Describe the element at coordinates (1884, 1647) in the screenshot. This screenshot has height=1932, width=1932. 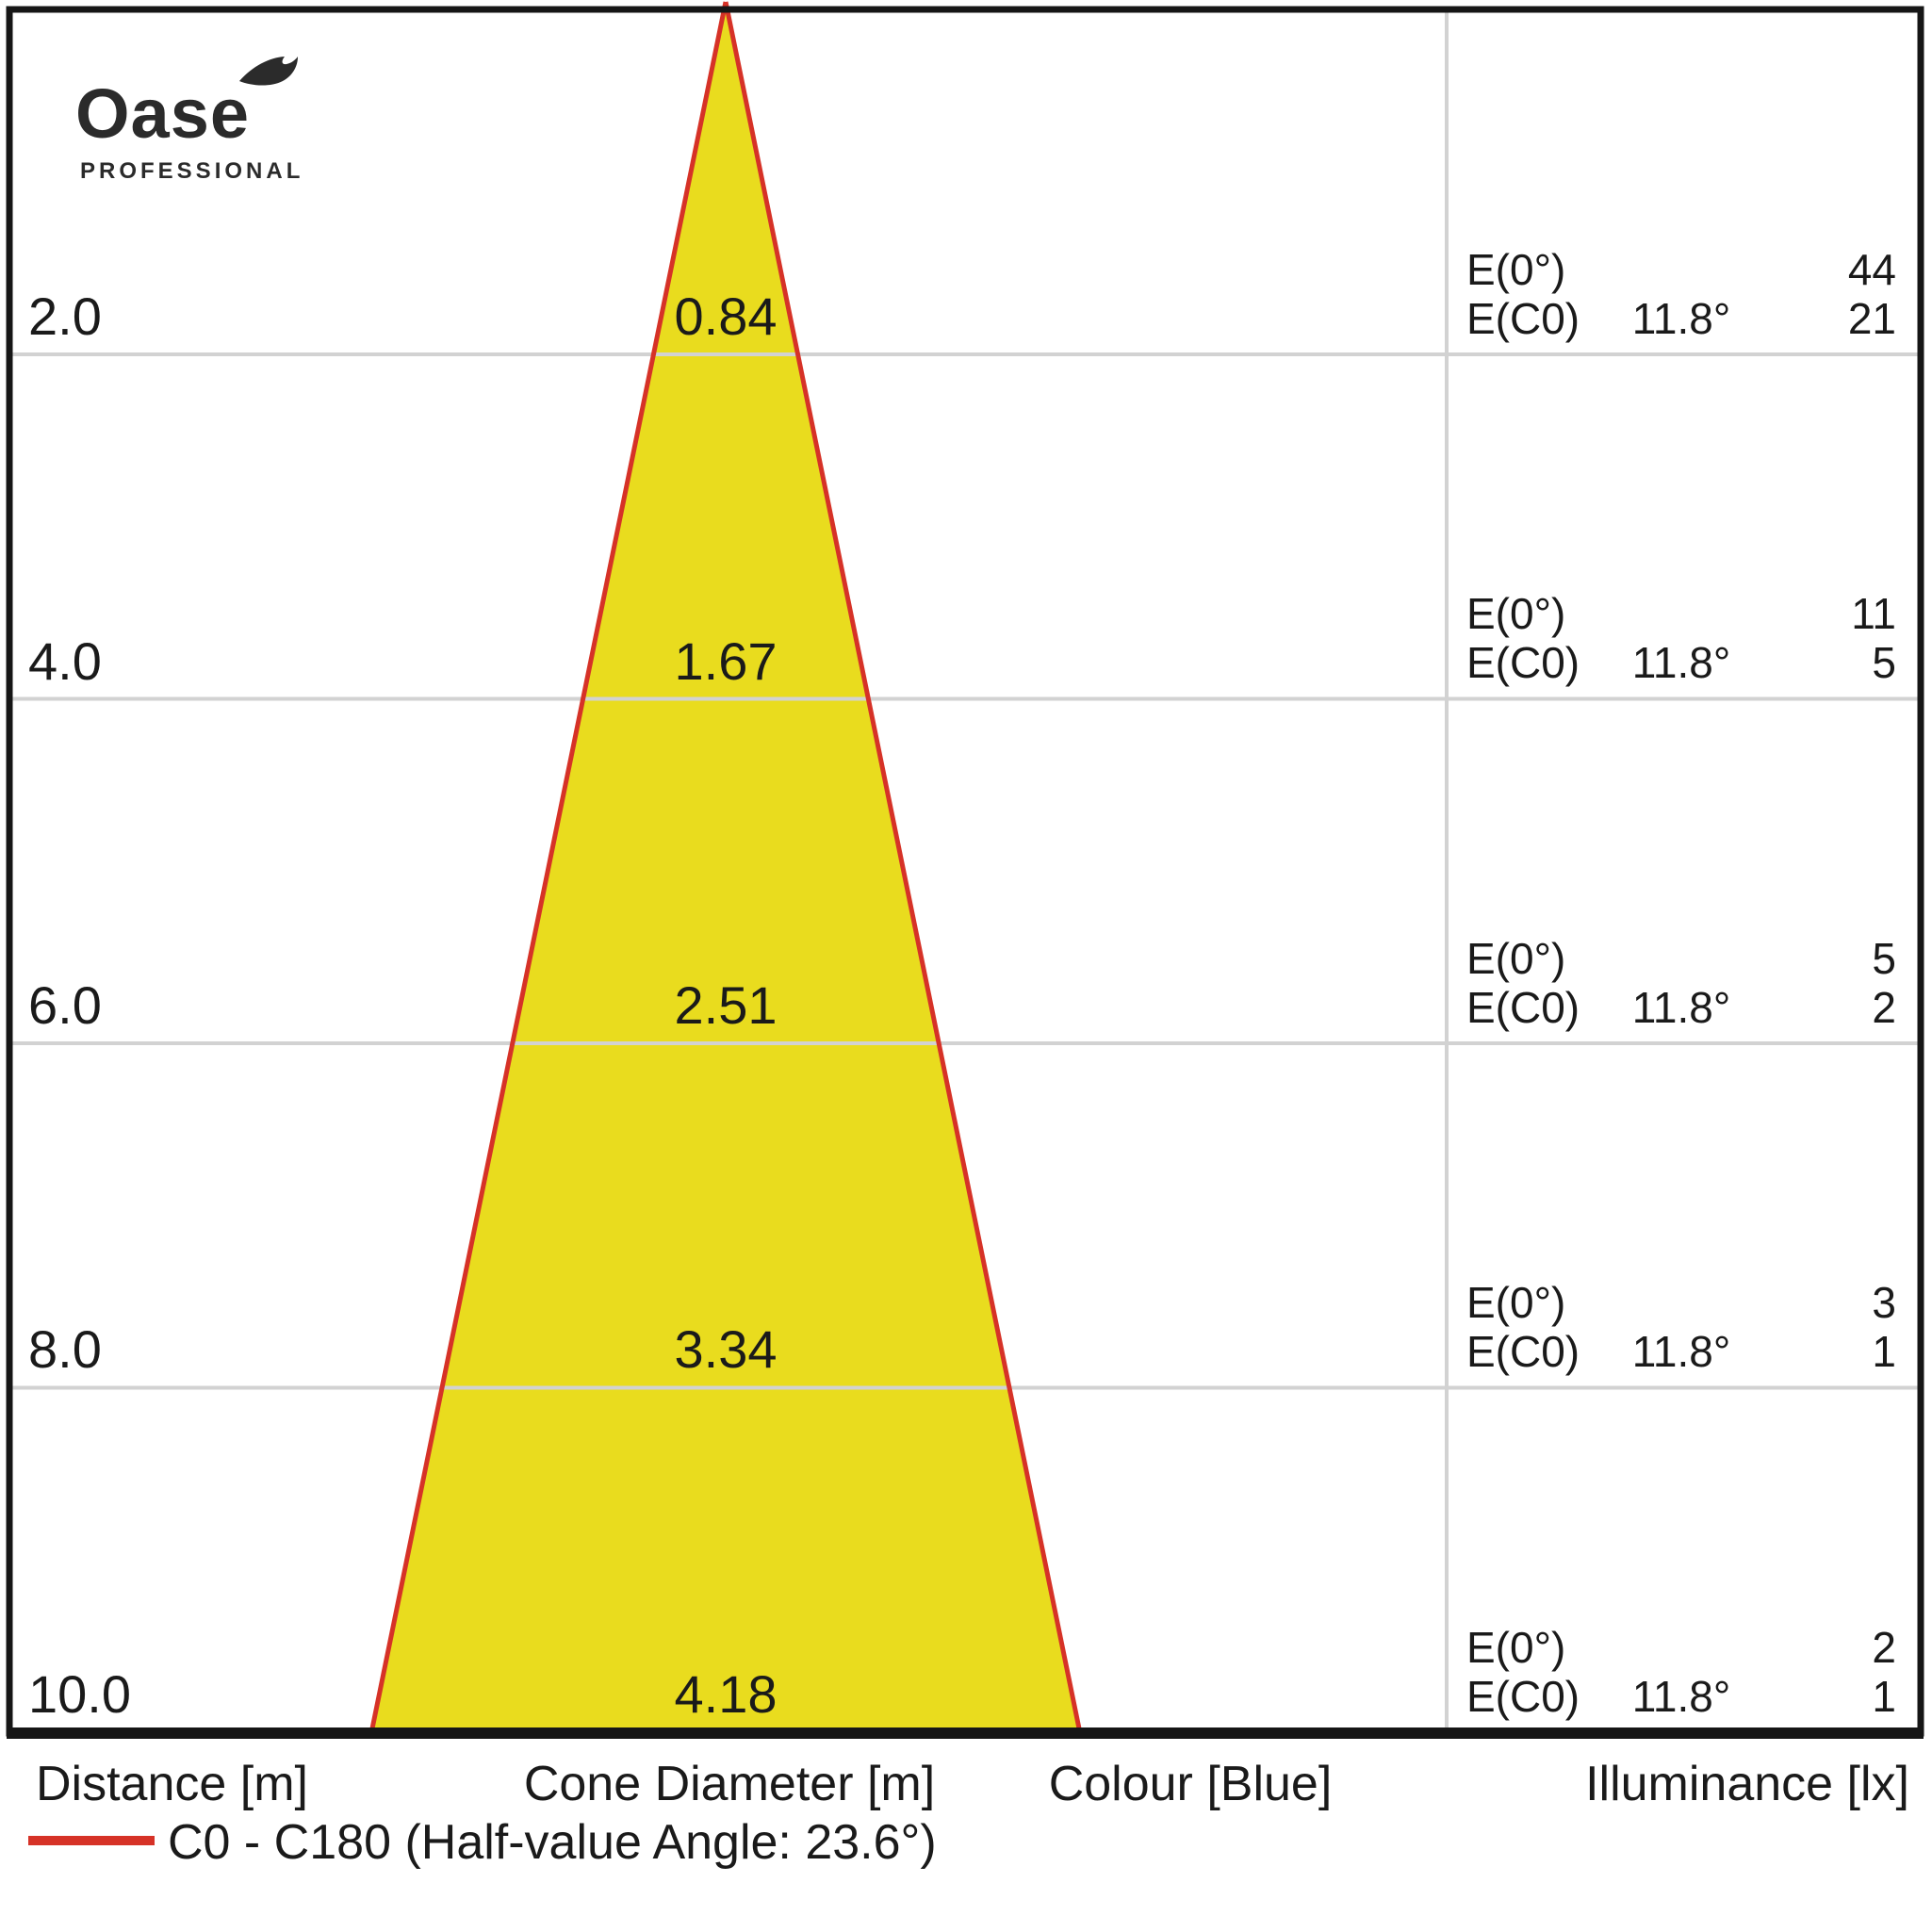
I see `e0-value: 2` at that location.